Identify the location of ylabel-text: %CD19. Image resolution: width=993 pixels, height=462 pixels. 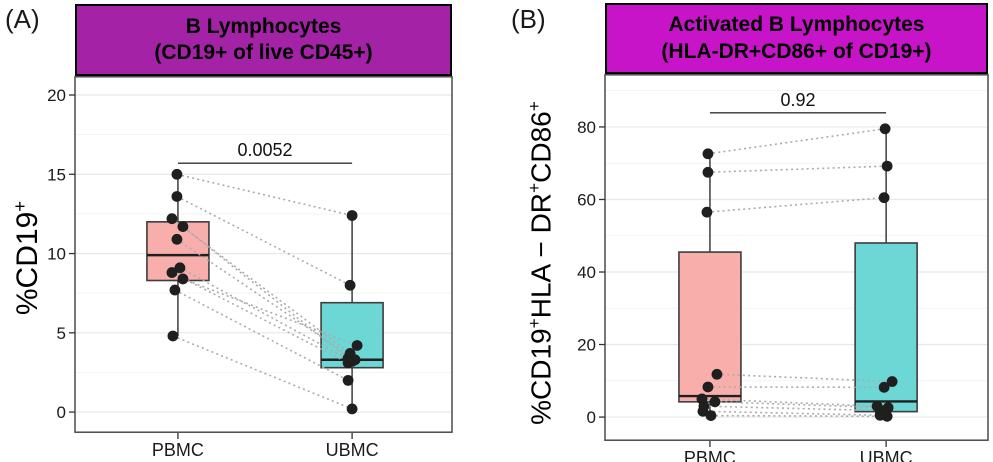
(541, 376).